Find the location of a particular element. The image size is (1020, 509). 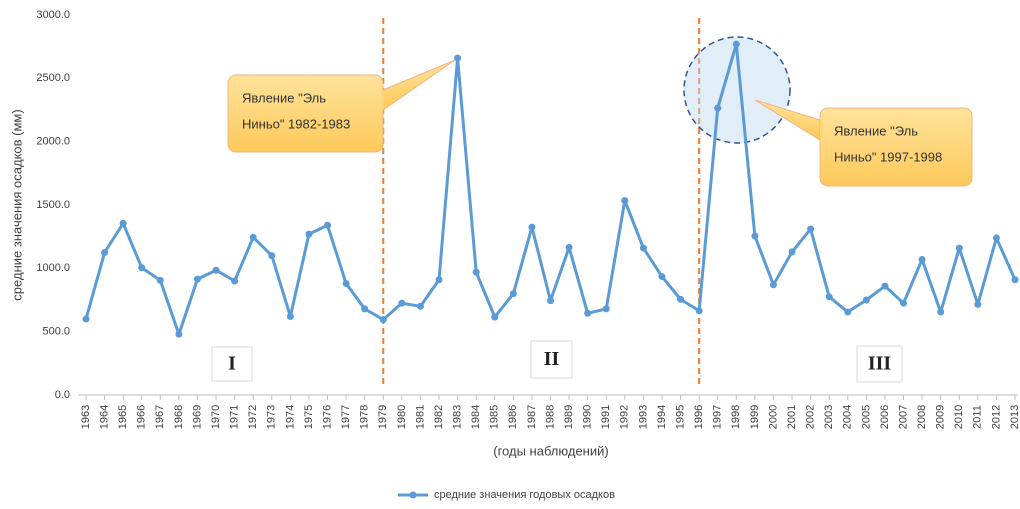

x-tick-label: 1993 is located at coordinates (643, 417).